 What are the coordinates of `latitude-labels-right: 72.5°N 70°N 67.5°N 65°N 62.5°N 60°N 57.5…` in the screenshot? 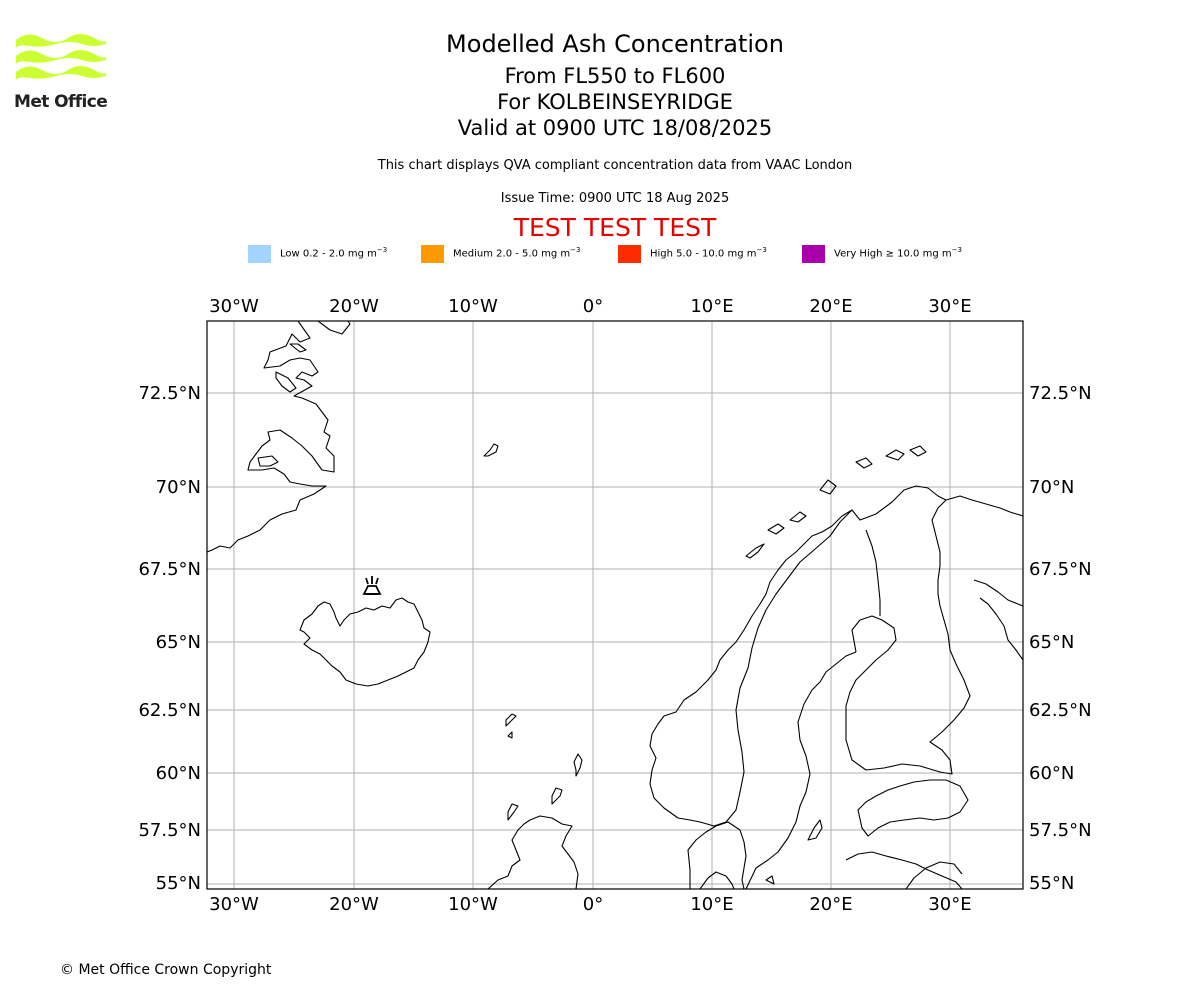 It's located at (1060, 638).